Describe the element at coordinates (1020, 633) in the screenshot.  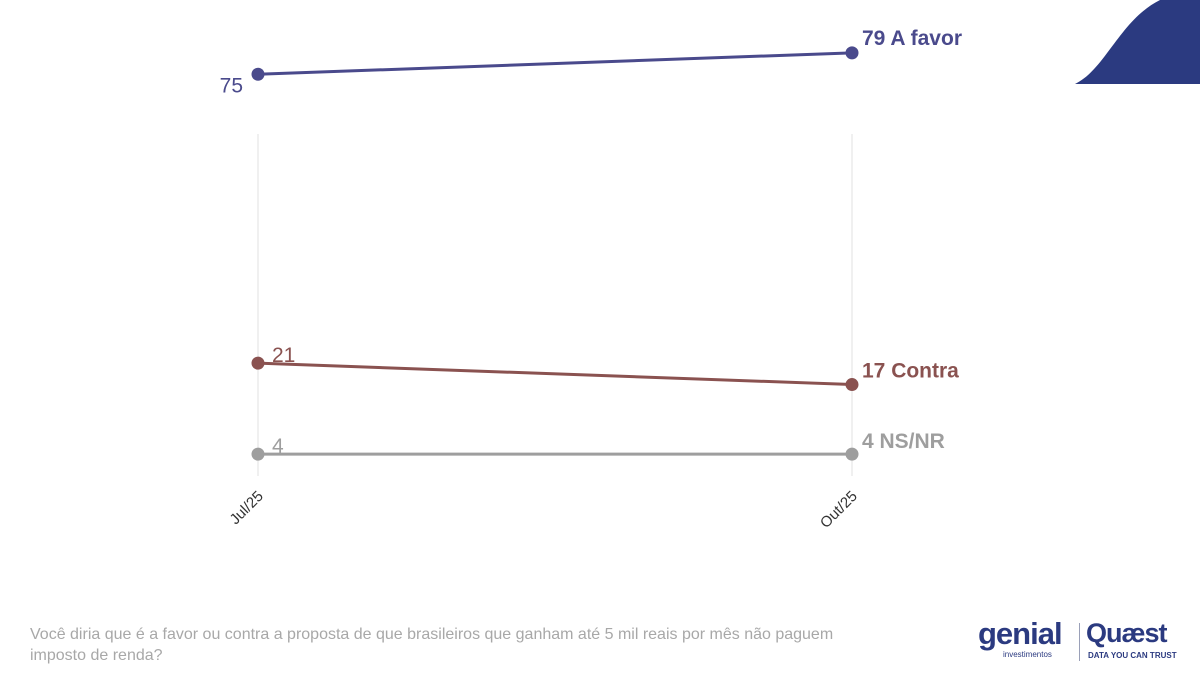
I see `genial-logo: genial` at that location.